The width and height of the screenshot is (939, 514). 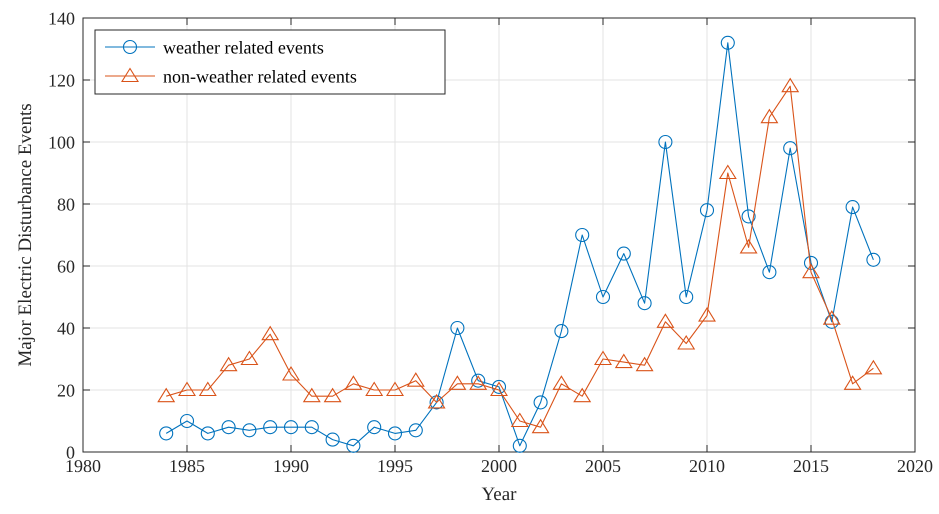 What do you see at coordinates (66, 266) in the screenshot?
I see `y-tick-label: 60` at bounding box center [66, 266].